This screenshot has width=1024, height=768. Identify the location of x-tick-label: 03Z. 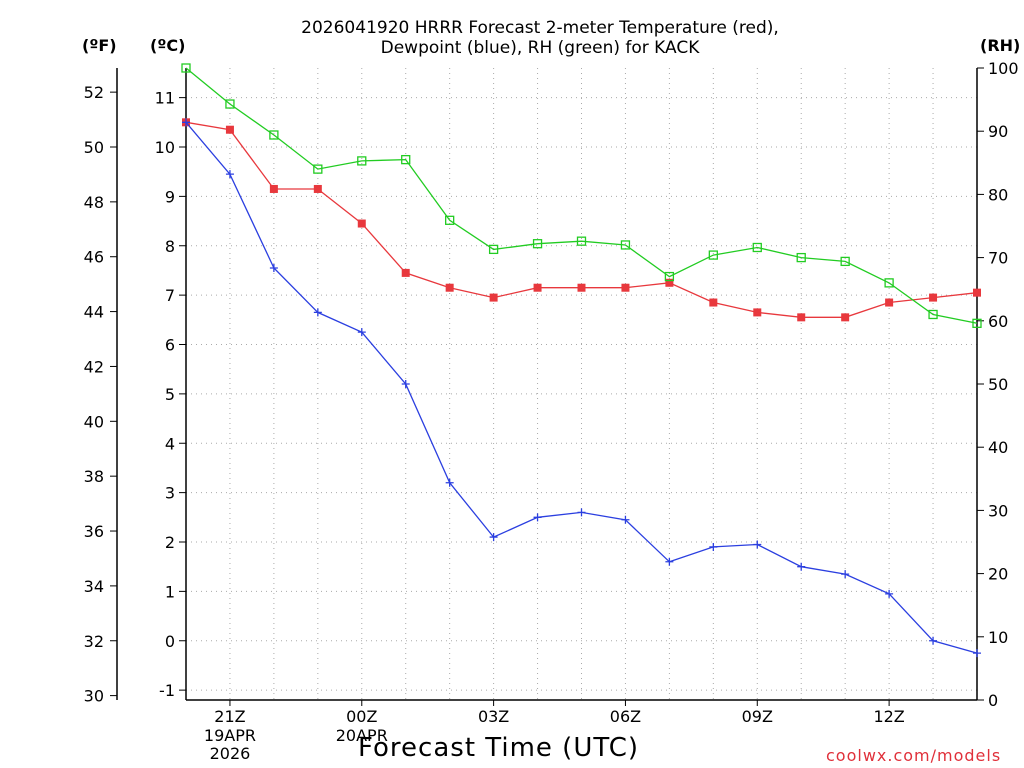
(493, 716).